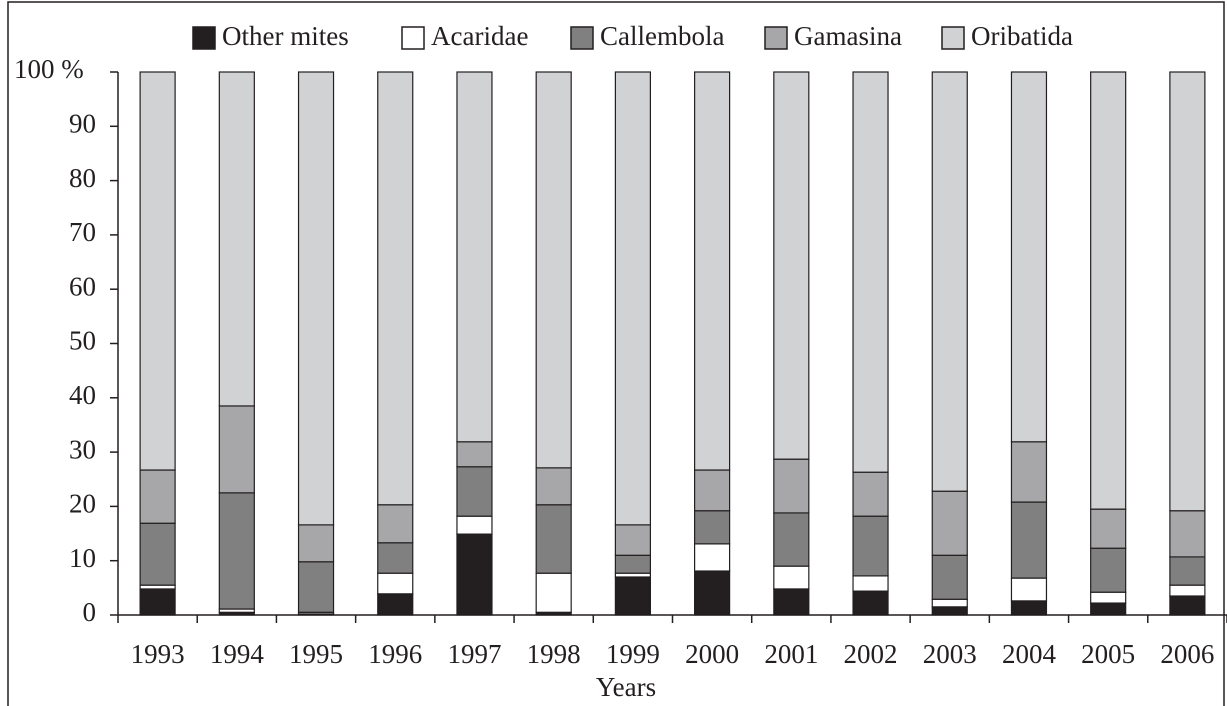 The width and height of the screenshot is (1227, 706). Describe the element at coordinates (474, 654) in the screenshot. I see `x-tick-label: 1997` at that location.